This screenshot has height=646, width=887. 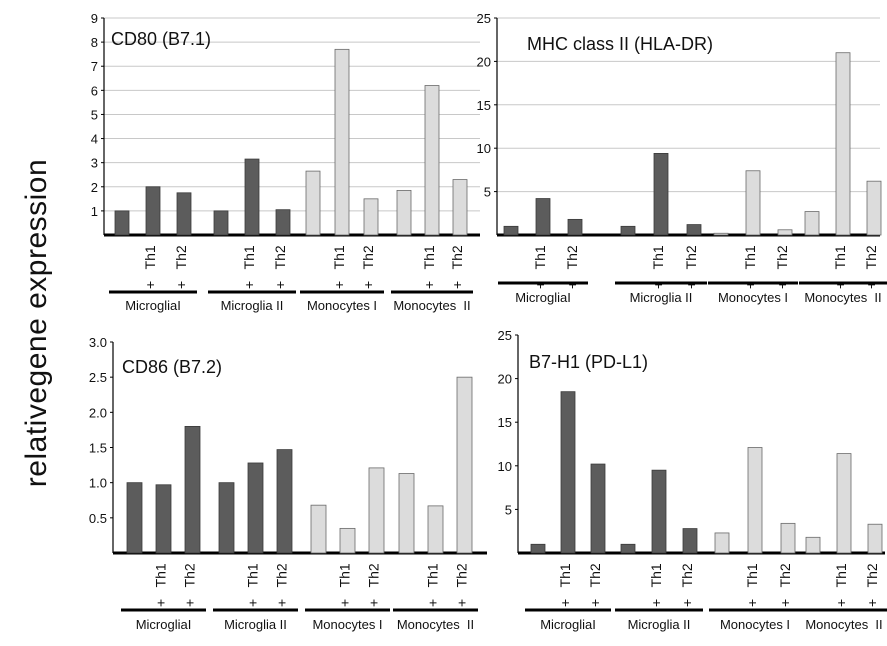 What do you see at coordinates (842, 297) in the screenshot?
I see `chart2-group-label: Monocytes II` at bounding box center [842, 297].